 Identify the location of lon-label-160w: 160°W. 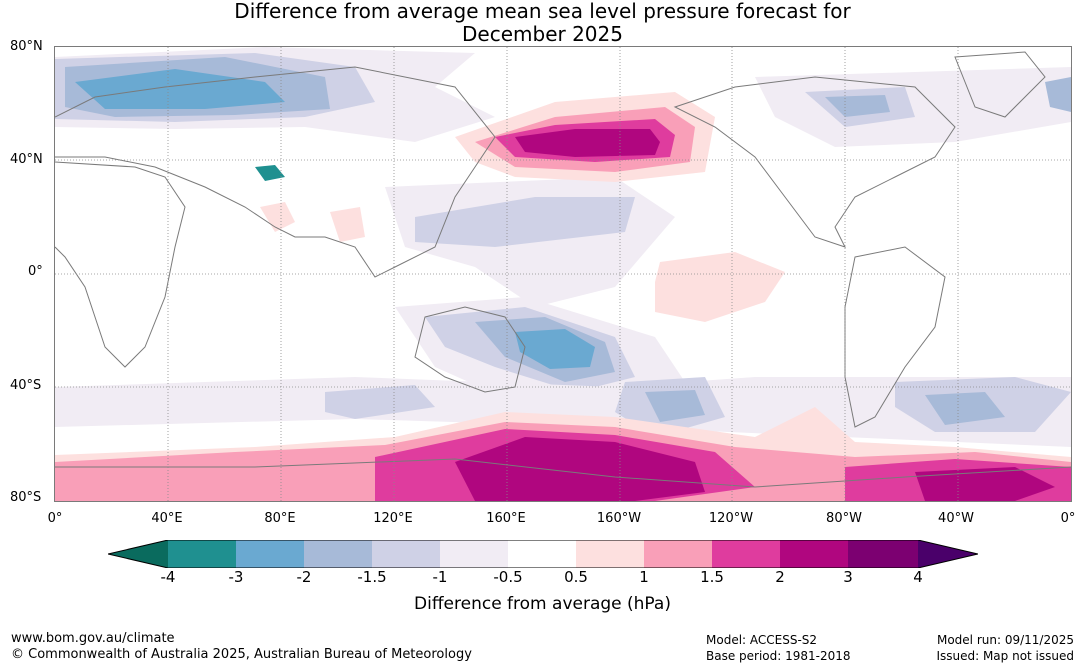
(619, 518).